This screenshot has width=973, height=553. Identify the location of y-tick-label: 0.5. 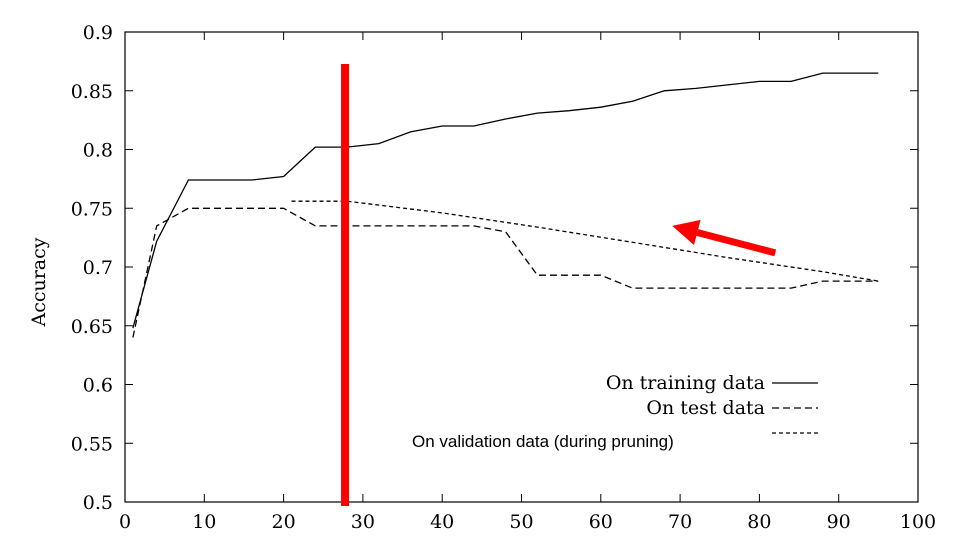
(98, 503).